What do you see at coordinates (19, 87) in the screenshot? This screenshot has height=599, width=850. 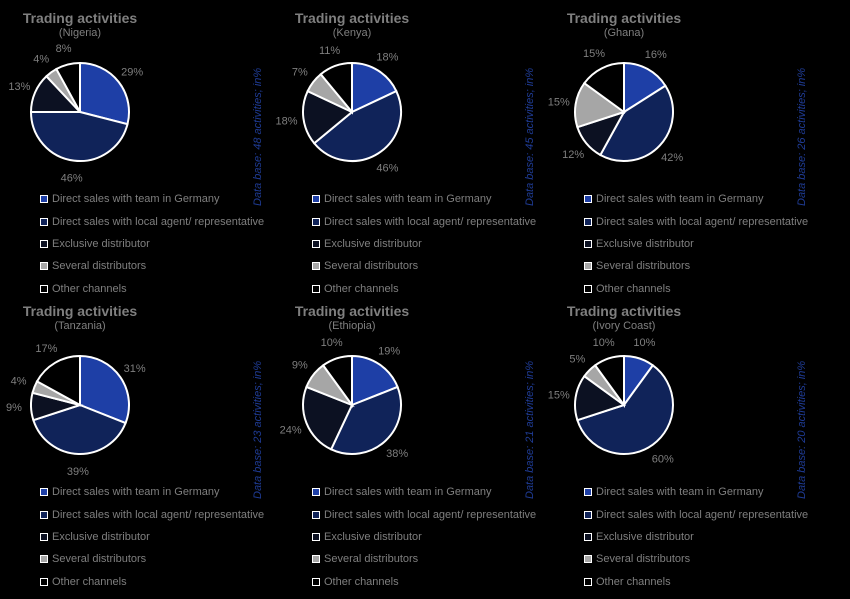 I see `slice-data-label: 13%` at bounding box center [19, 87].